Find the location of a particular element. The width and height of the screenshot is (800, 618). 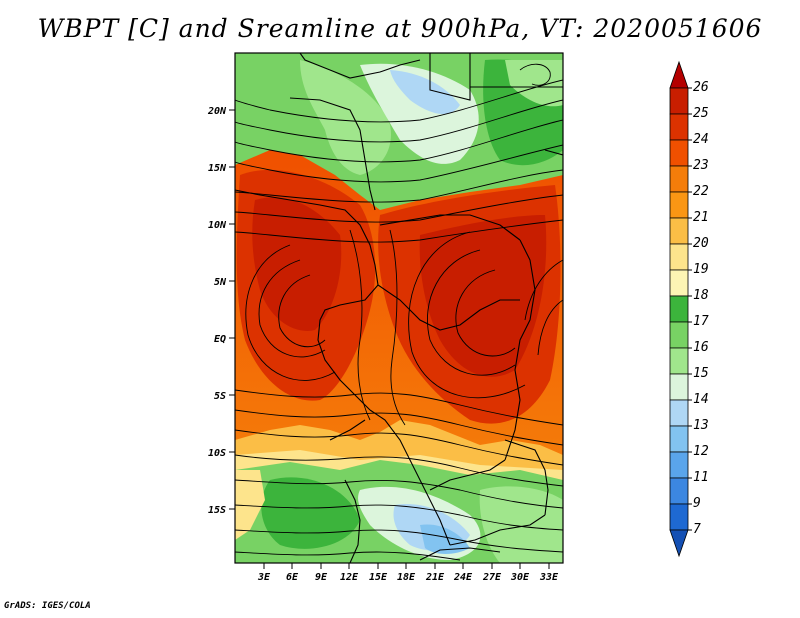

colorbar-label: 25 is located at coordinates (701, 113).